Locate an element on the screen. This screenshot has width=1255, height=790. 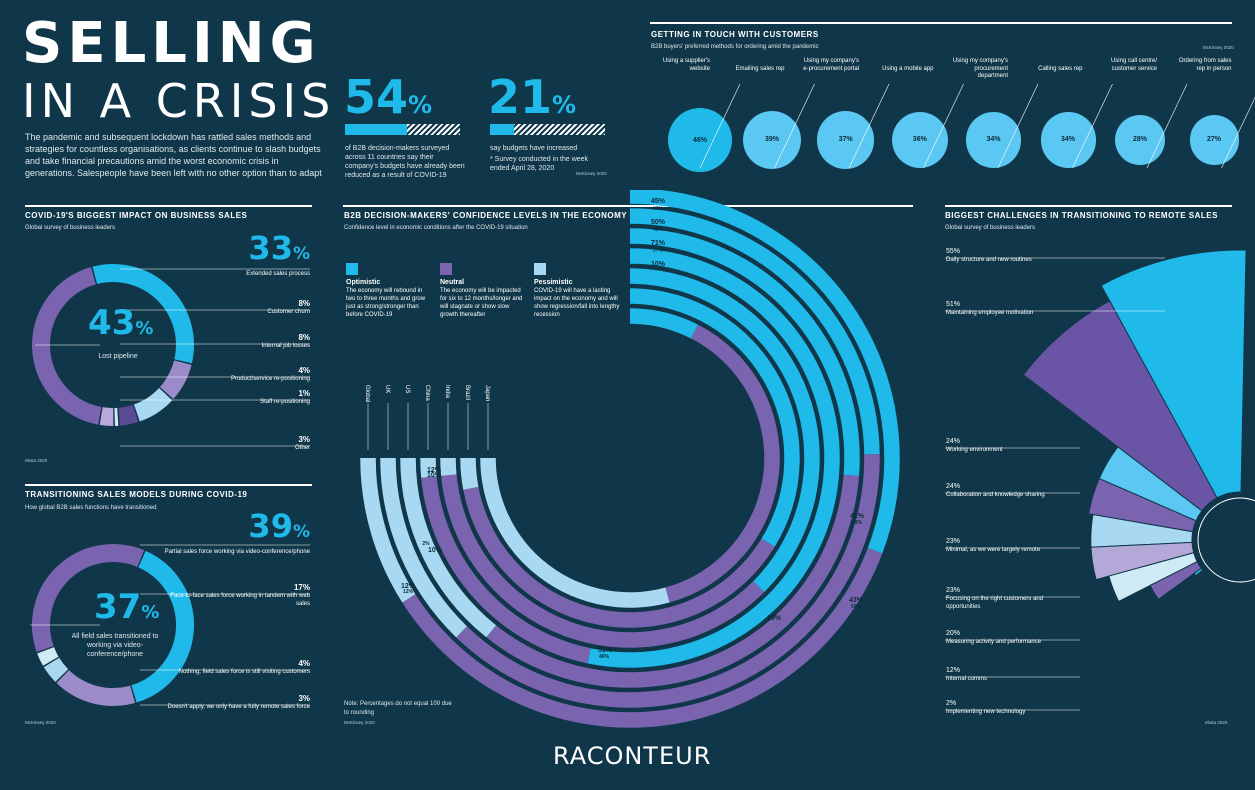
confidence-right-label: 46% is located at coordinates (604, 657).